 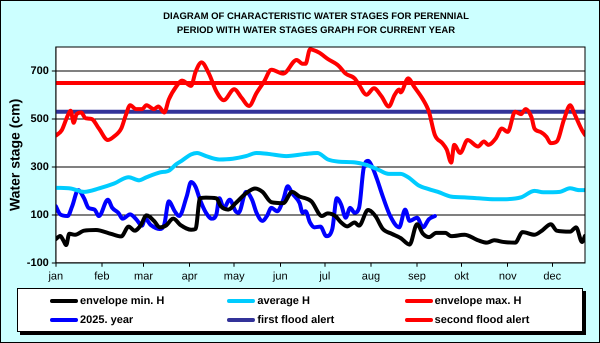 I want to click on y-tick-label: 100, so click(x=39, y=214).